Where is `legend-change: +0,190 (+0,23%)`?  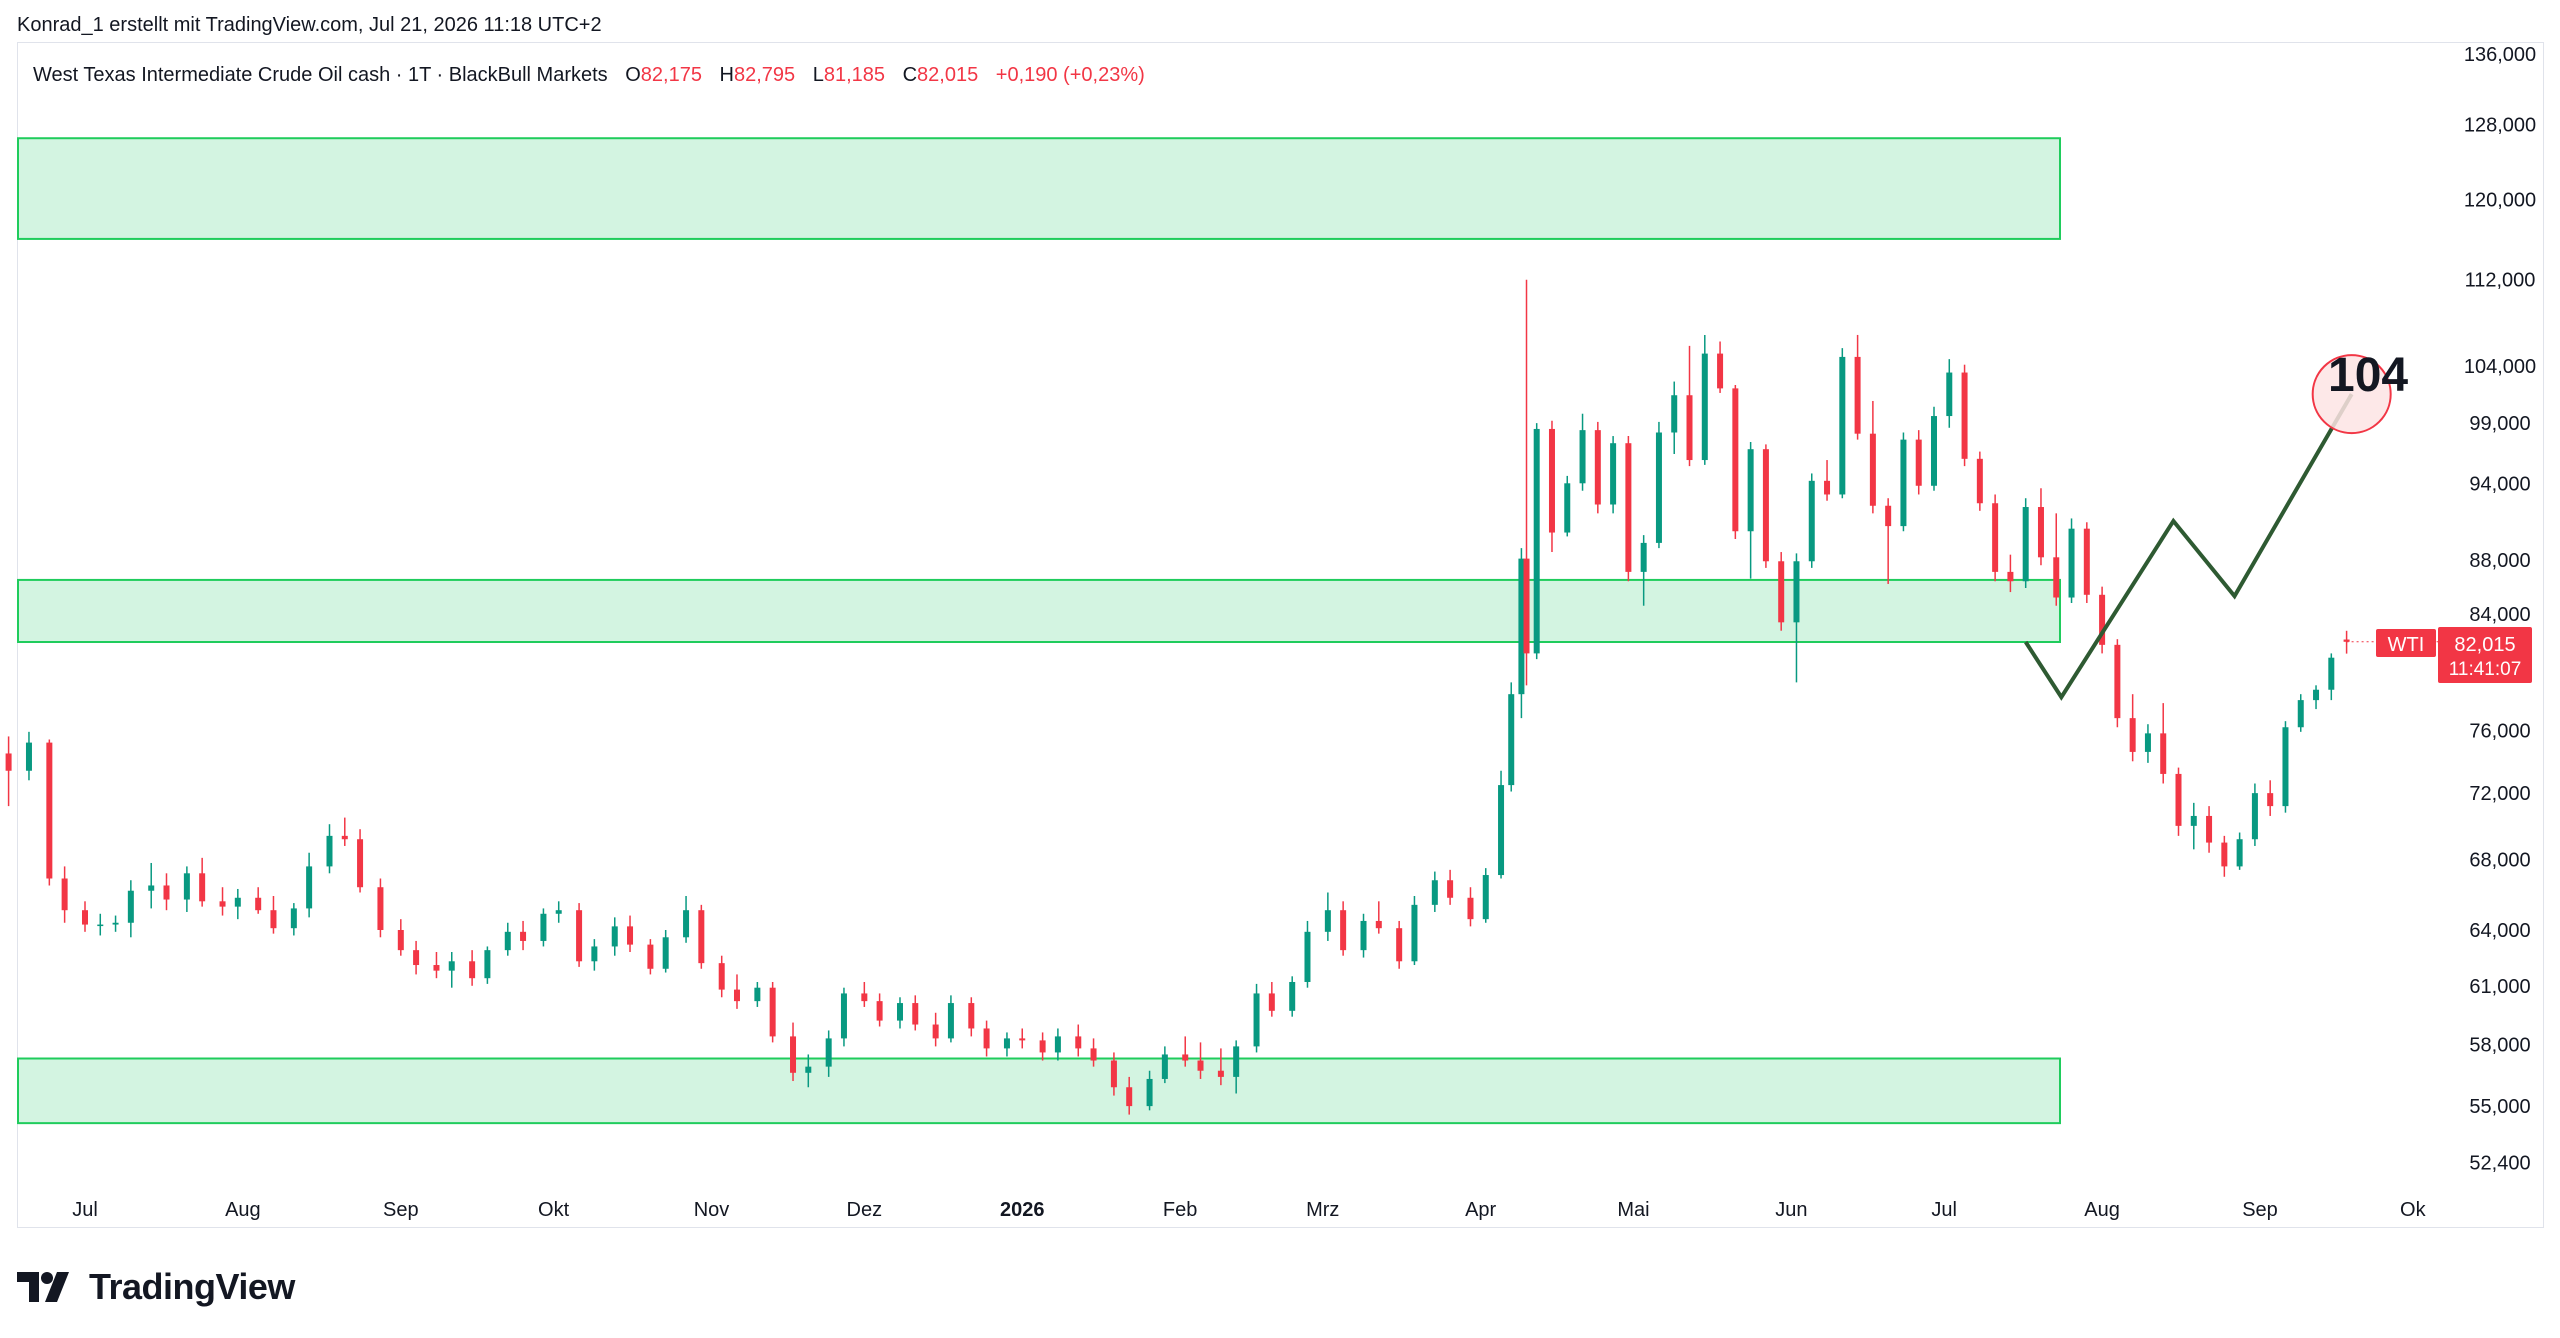 legend-change: +0,190 (+0,23%) is located at coordinates (1070, 75).